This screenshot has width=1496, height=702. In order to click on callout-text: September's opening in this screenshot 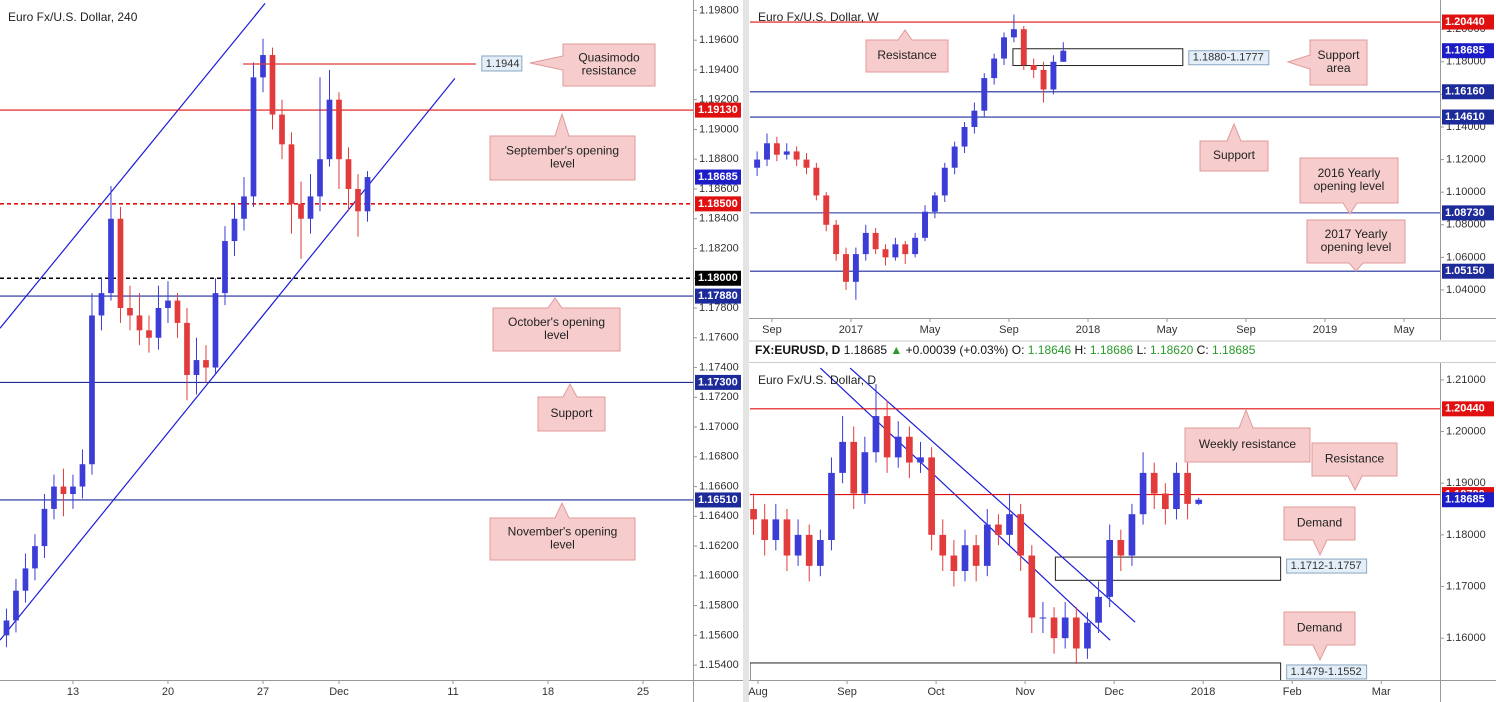, I will do `click(562, 151)`.